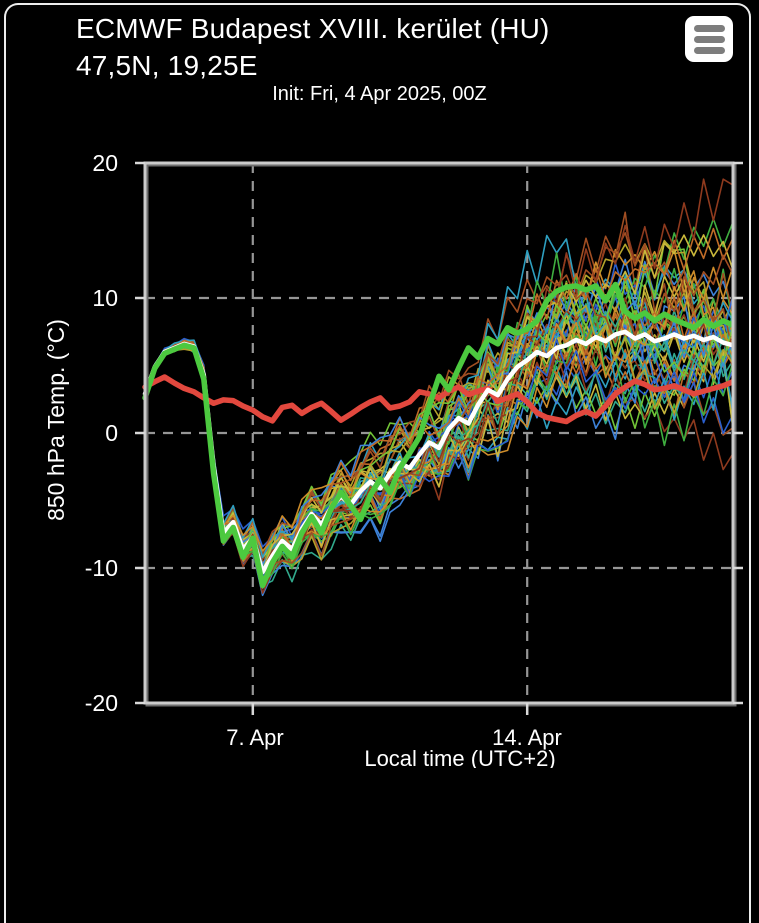 This screenshot has height=923, width=759. What do you see at coordinates (313, 28) in the screenshot?
I see `title-location: ECMWF Budapest XVIII. kerület (HU)` at bounding box center [313, 28].